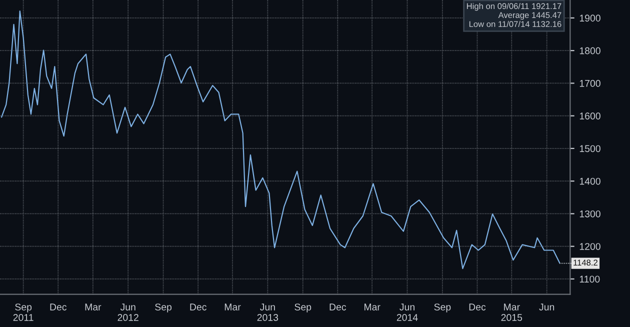  What do you see at coordinates (590, 181) in the screenshot?
I see `y-tick-label: 1400` at bounding box center [590, 181].